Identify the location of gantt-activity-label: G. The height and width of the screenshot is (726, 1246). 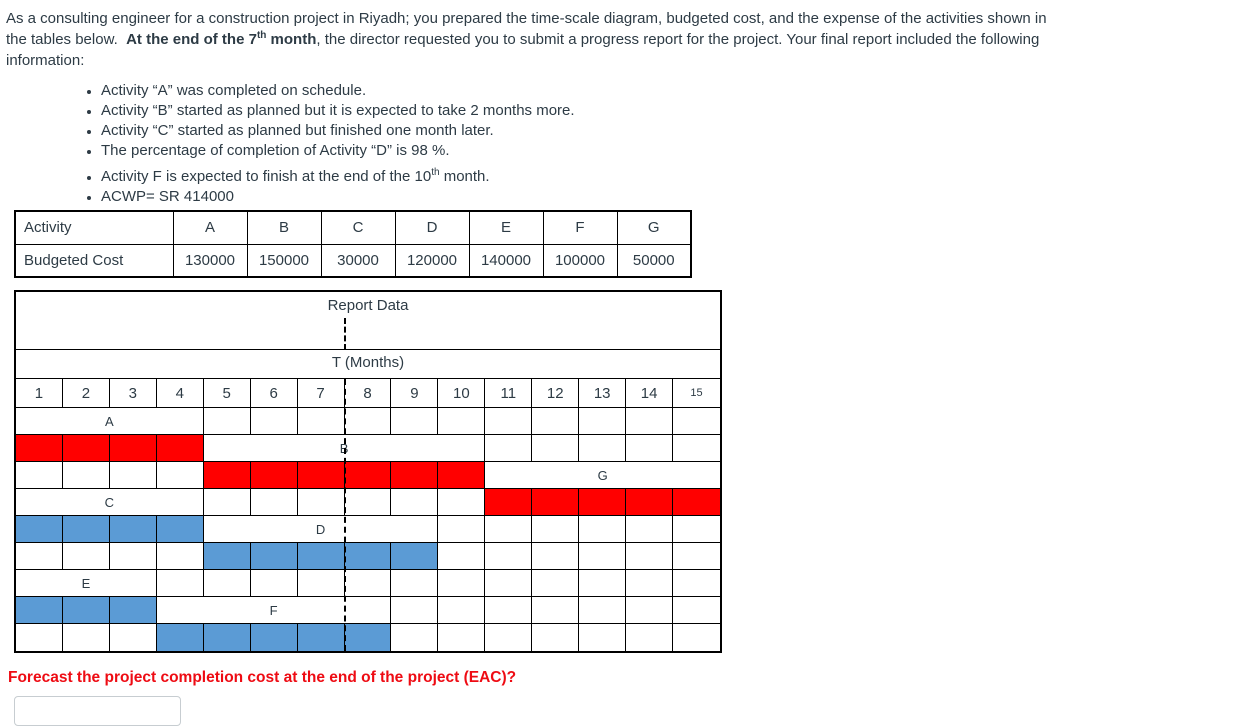
(602, 475).